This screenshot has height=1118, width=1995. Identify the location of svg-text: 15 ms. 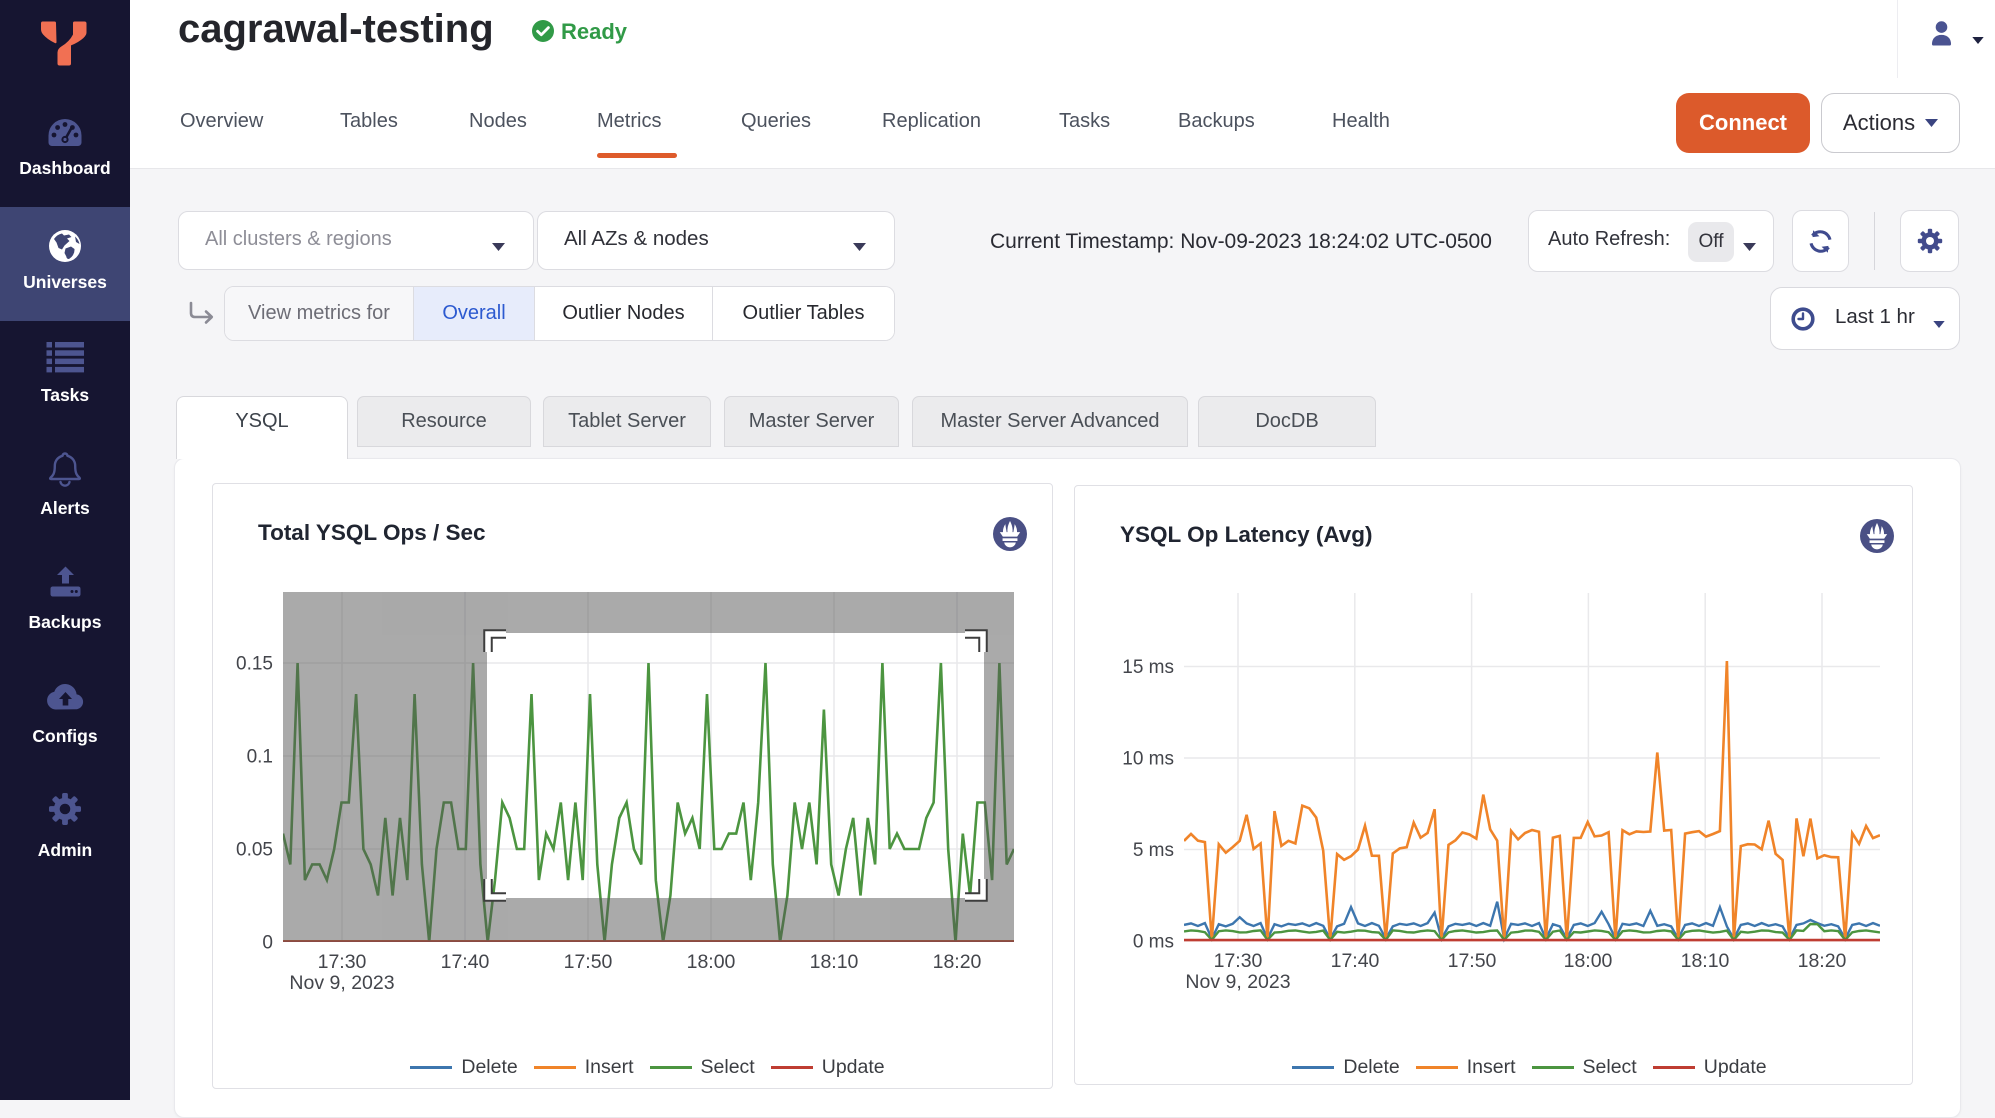
(1148, 667).